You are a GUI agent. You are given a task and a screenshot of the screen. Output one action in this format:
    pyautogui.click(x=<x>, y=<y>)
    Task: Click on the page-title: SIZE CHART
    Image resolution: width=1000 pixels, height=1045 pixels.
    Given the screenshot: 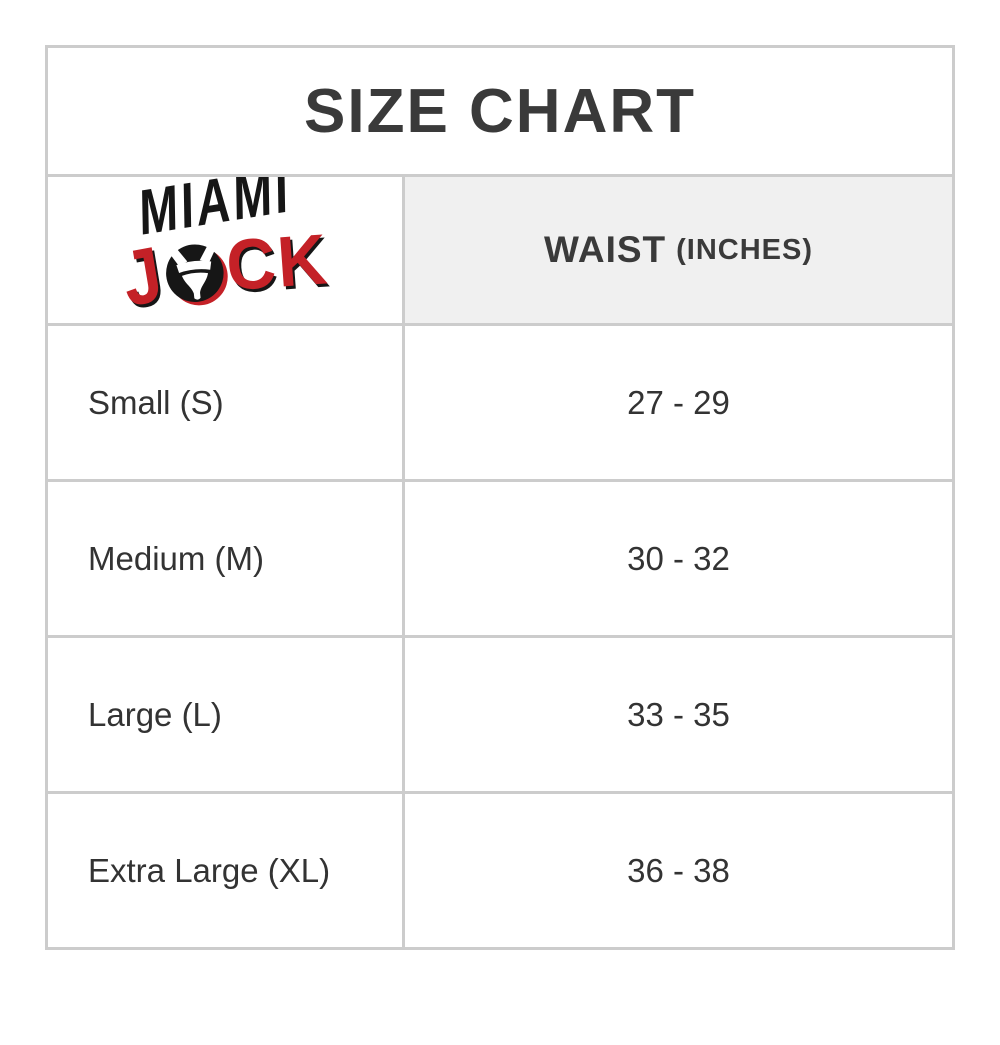 What is the action you would take?
    pyautogui.click(x=500, y=111)
    